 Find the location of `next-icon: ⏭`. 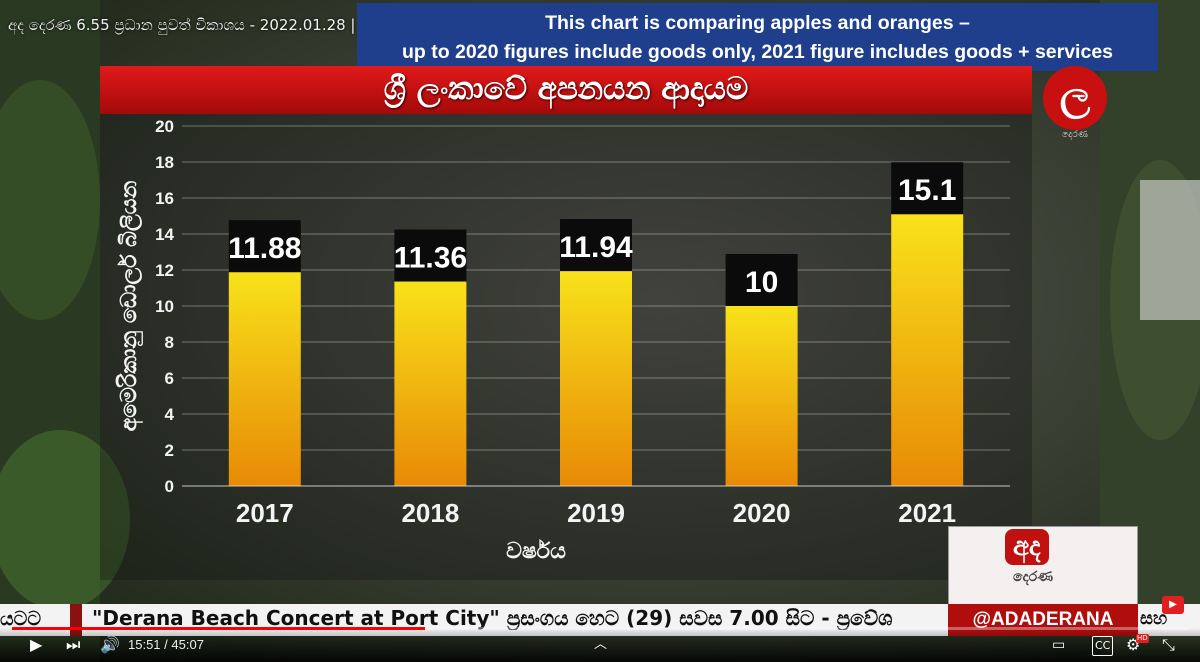

next-icon: ⏭ is located at coordinates (73, 644).